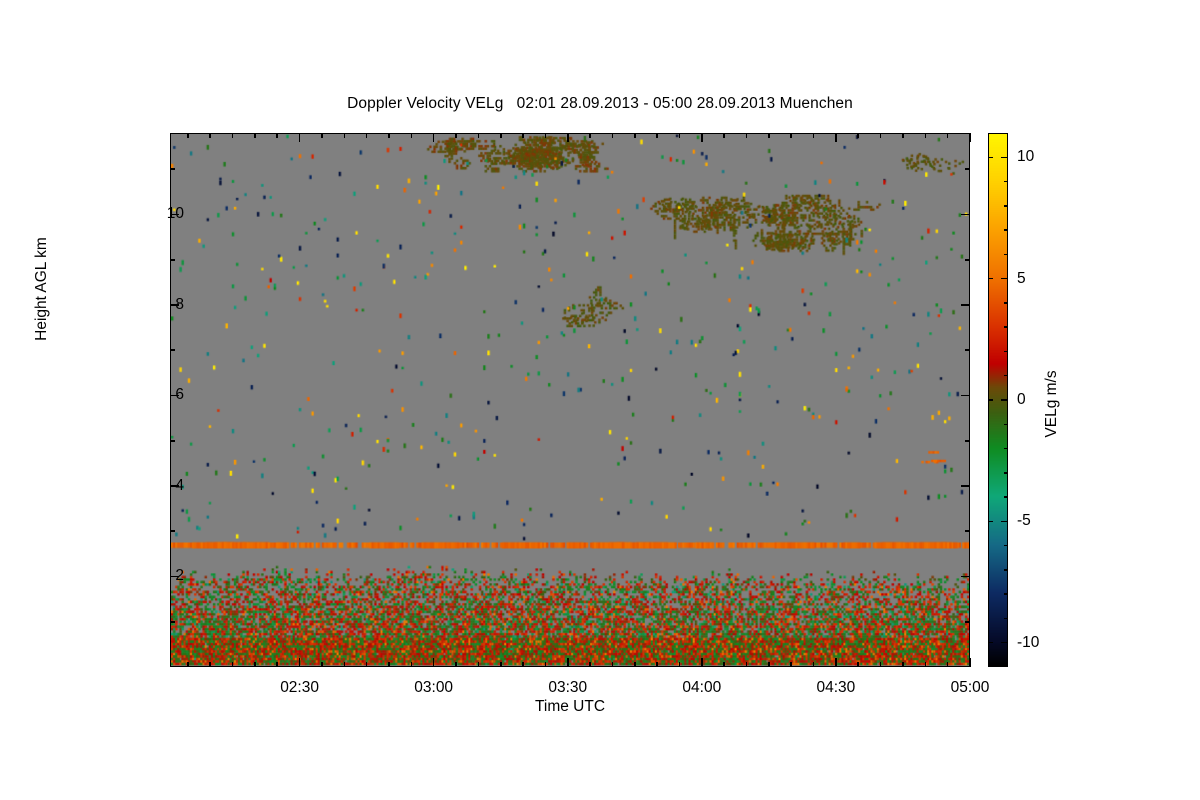 This screenshot has height=800, width=1200. What do you see at coordinates (1021, 278) in the screenshot?
I see `colorbar-tick-label: 5` at bounding box center [1021, 278].